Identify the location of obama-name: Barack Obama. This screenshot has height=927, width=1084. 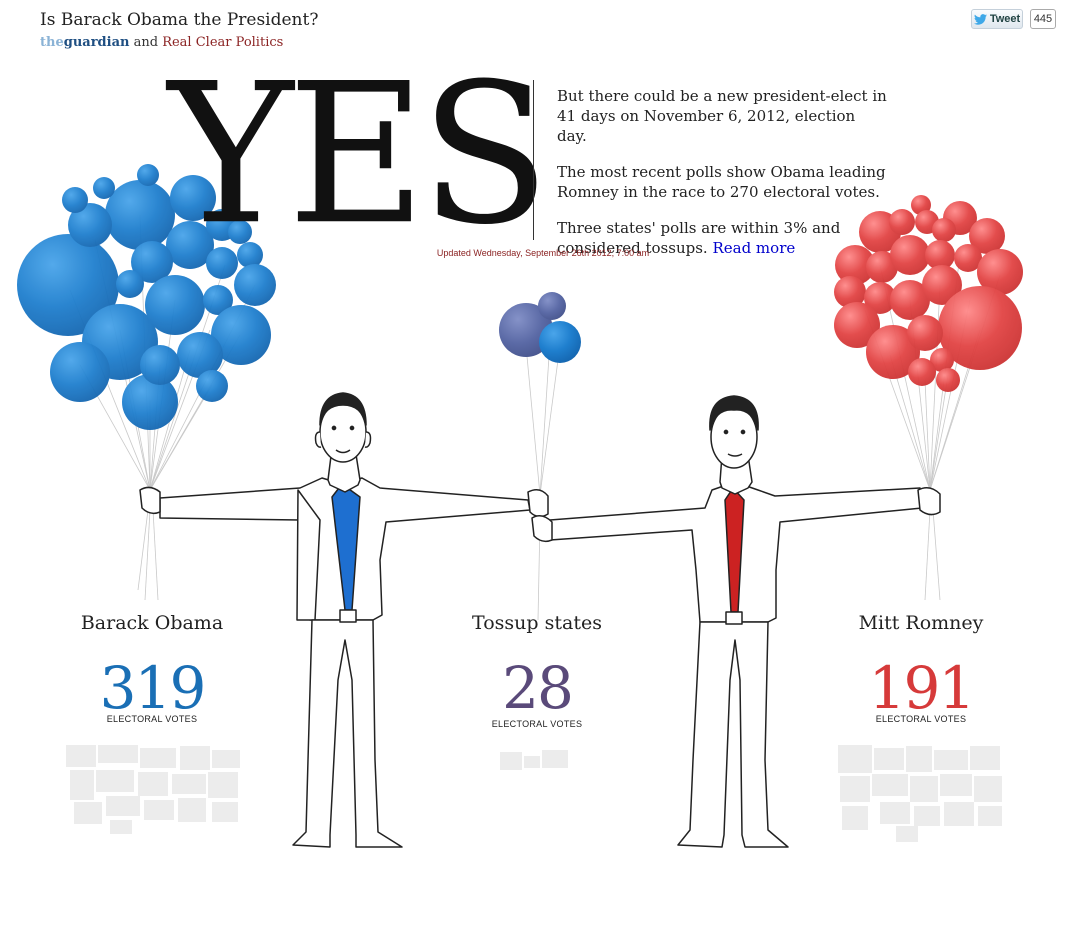
(152, 623).